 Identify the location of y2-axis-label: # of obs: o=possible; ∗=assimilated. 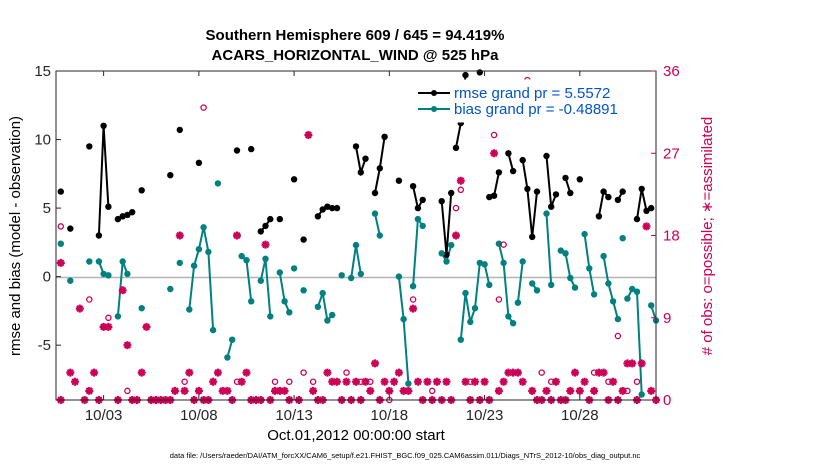
(707, 236).